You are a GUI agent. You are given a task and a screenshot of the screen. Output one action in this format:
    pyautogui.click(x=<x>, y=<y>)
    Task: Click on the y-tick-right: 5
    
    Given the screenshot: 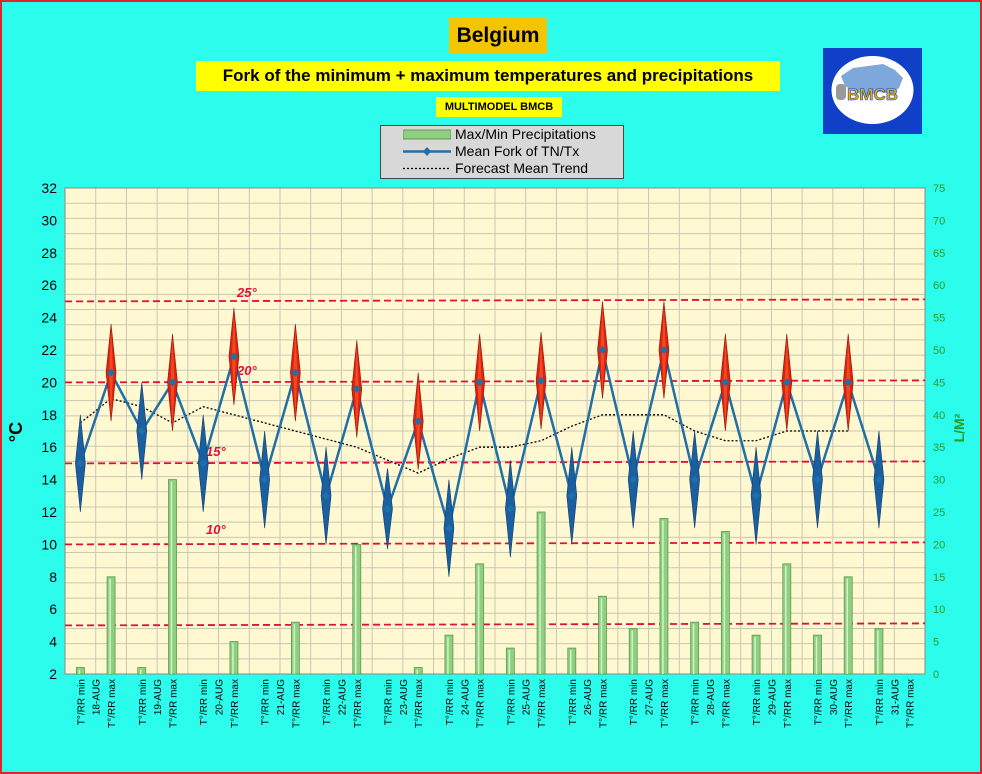 What is the action you would take?
    pyautogui.click(x=936, y=643)
    